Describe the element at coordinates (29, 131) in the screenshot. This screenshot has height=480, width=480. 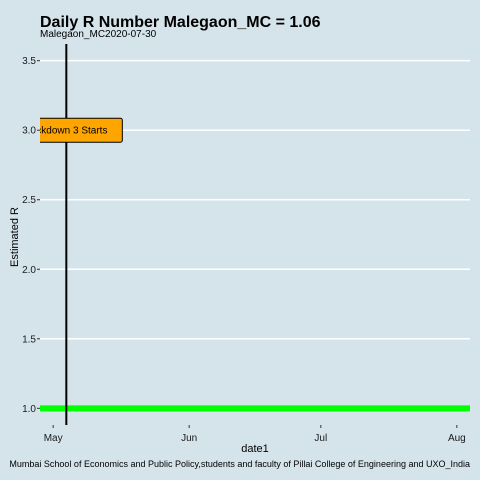
I see `y-tick-label: 3.0` at that location.